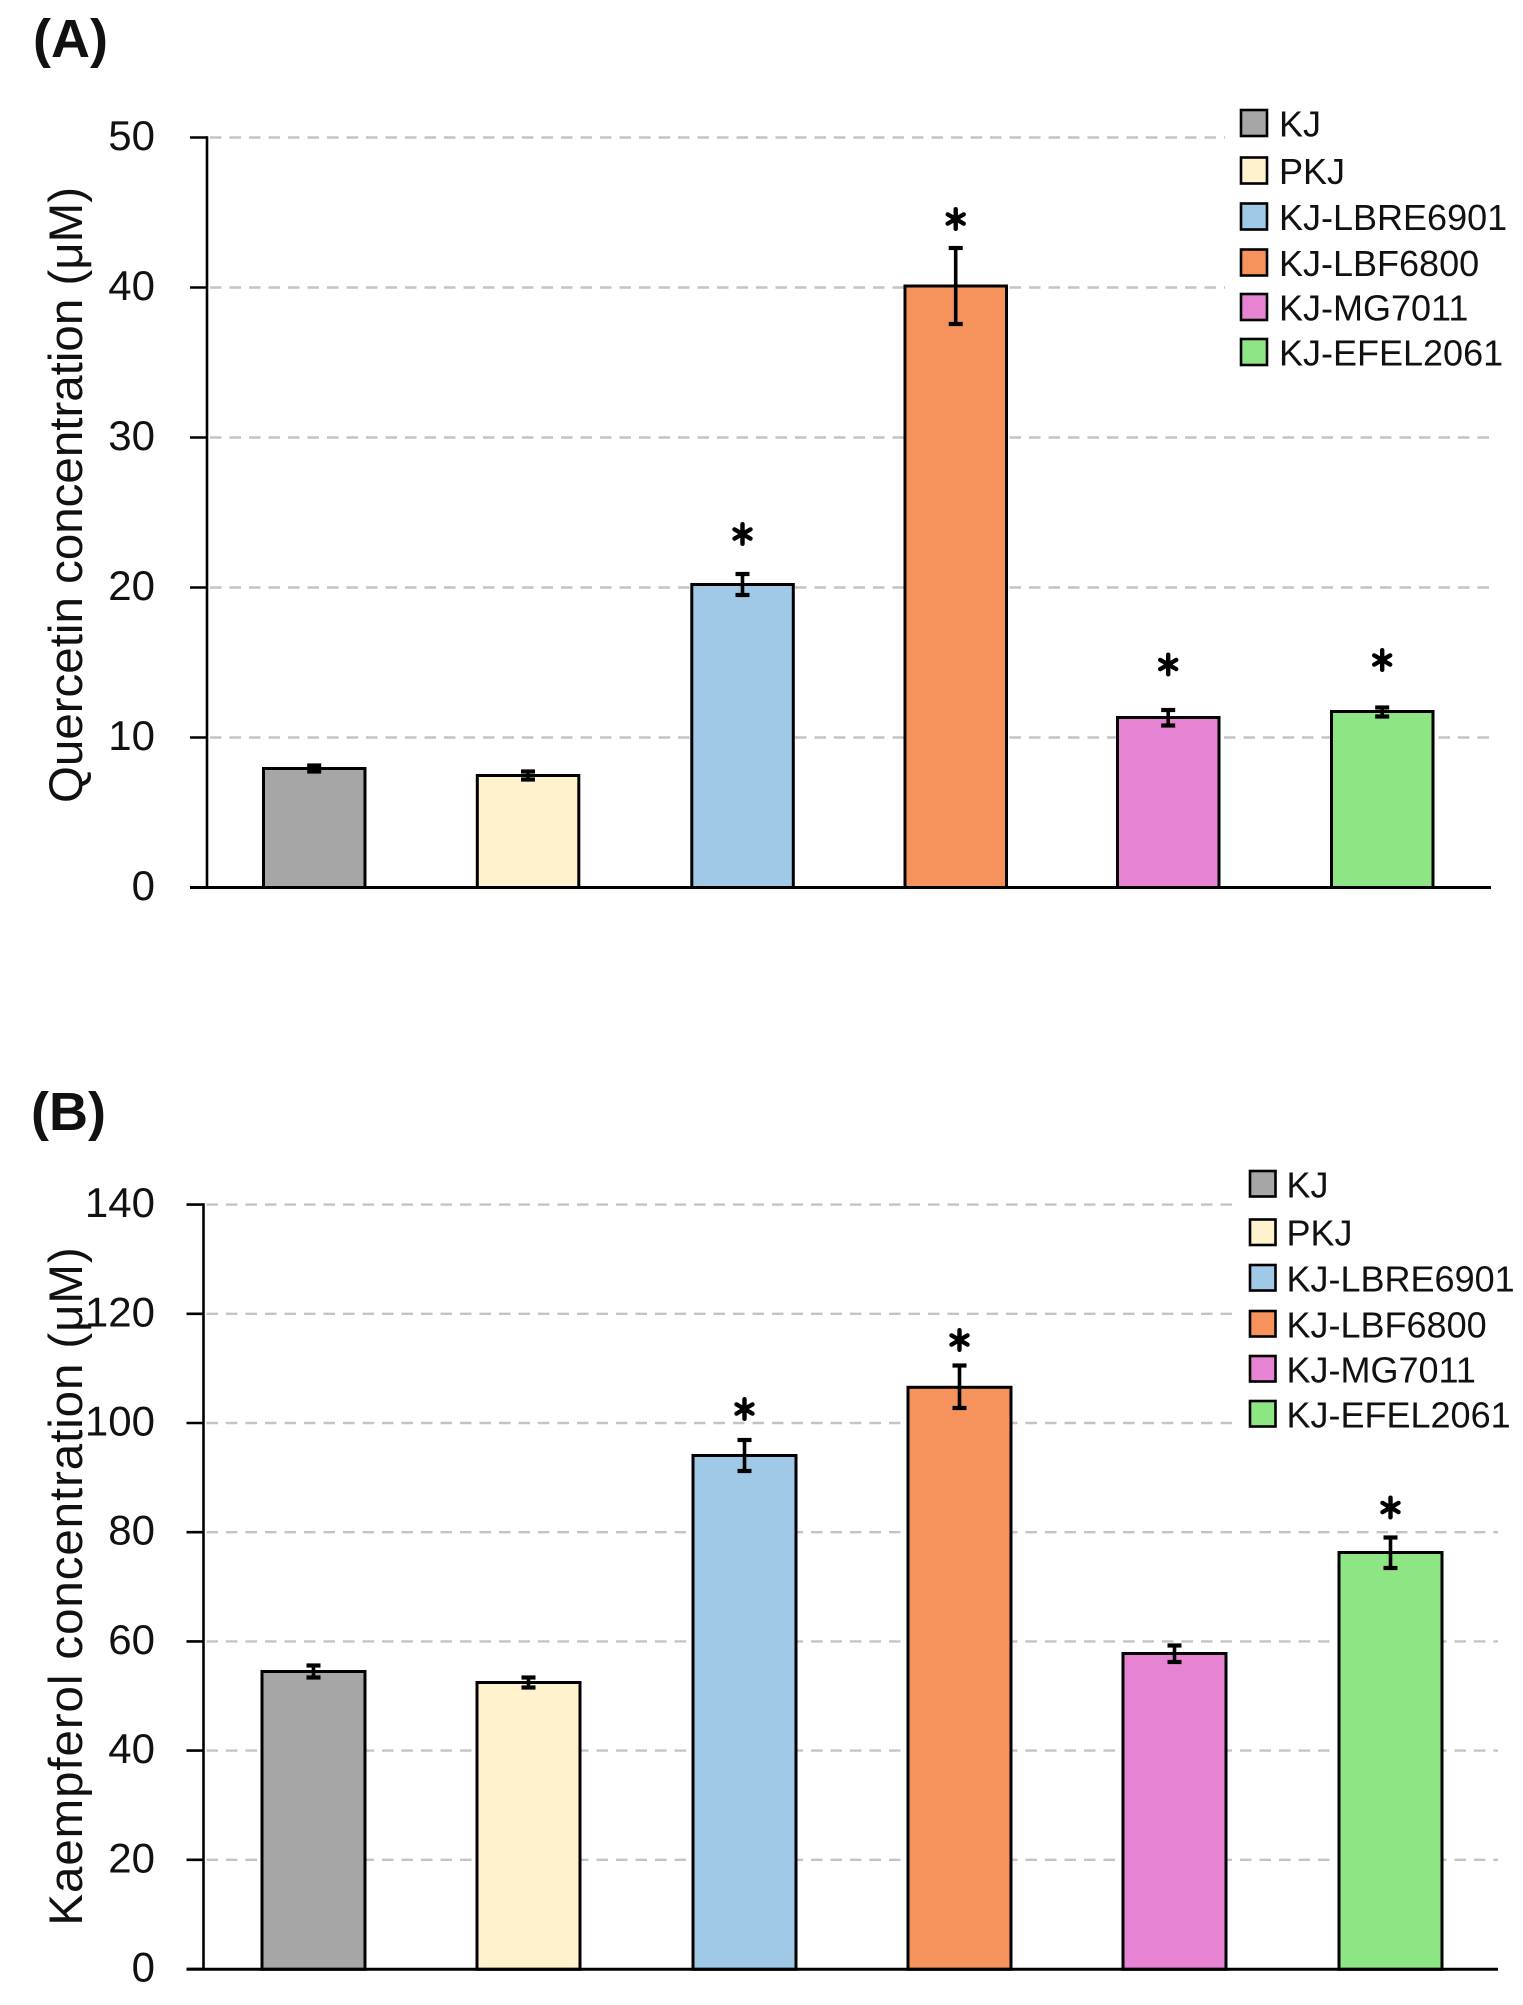 This screenshot has height=2005, width=1523. I want to click on svg-text: 10, so click(131, 735).